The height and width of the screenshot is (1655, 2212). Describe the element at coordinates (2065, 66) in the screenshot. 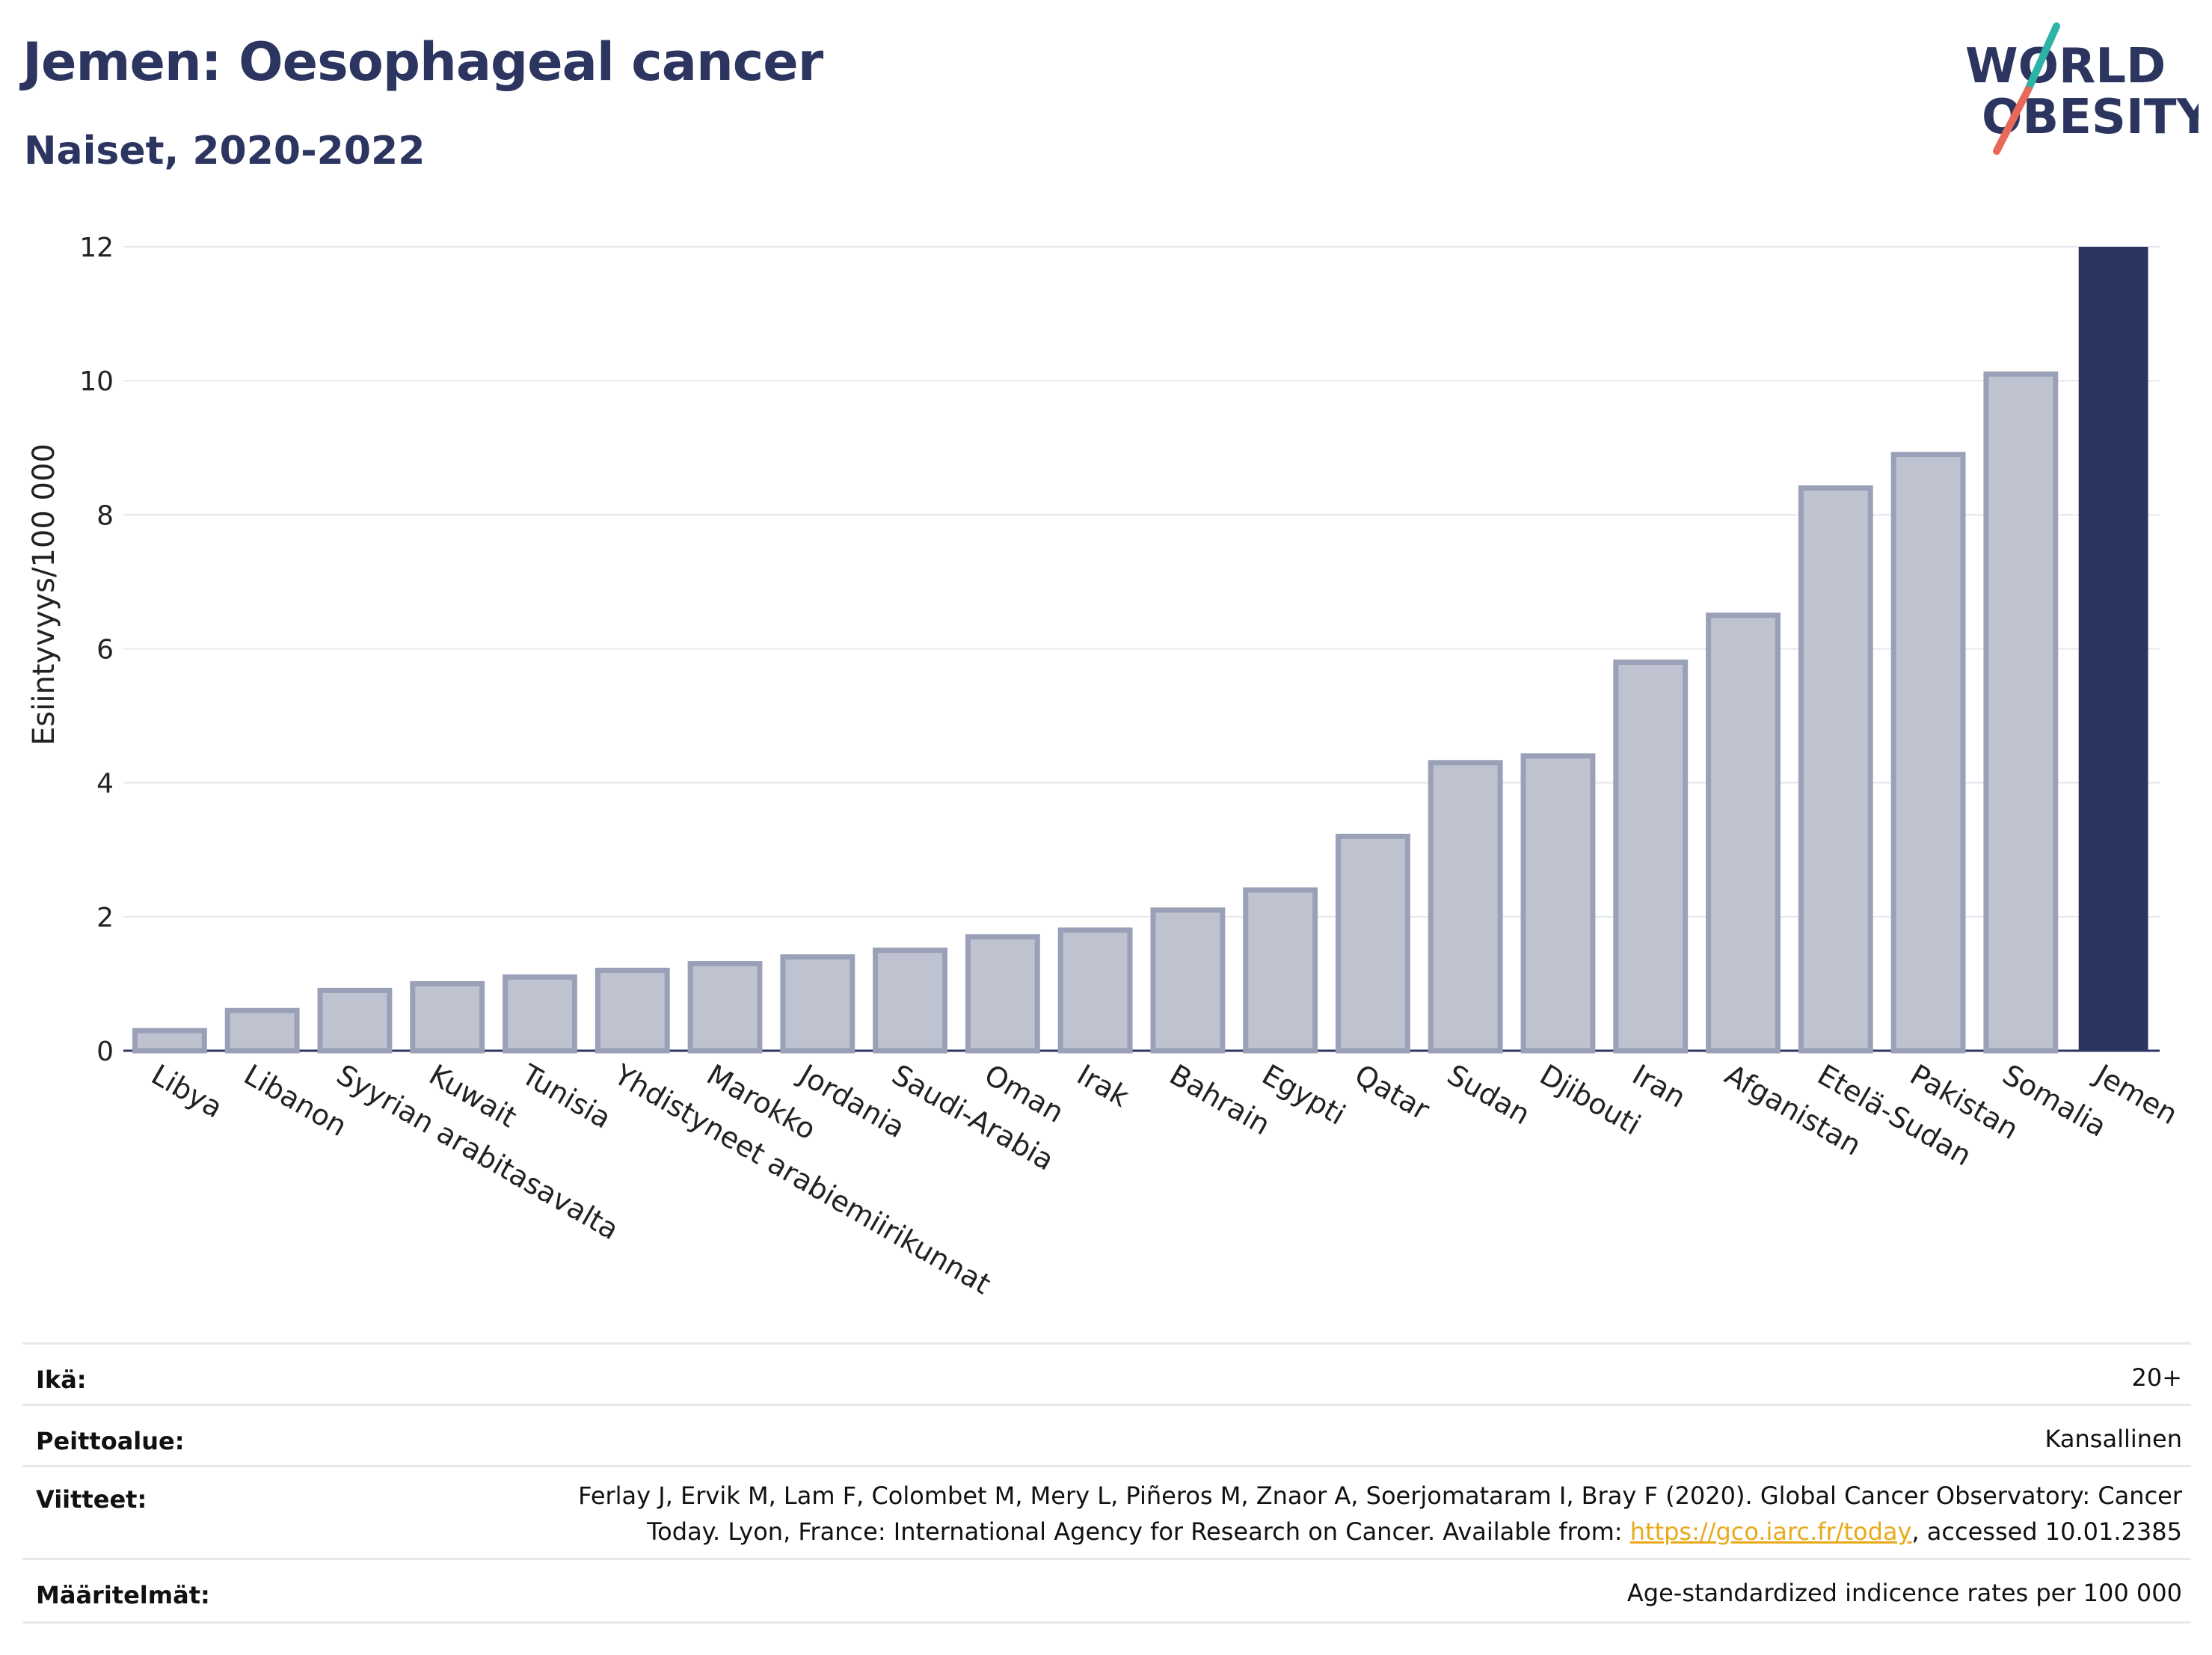

I see `logo-line1: WORLD` at that location.